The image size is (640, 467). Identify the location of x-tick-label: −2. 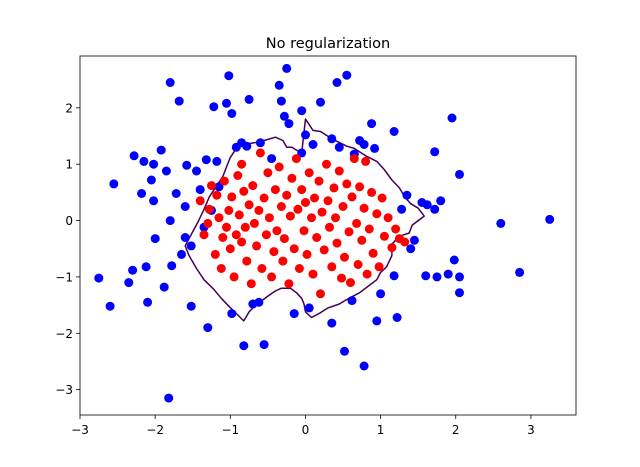
(155, 430).